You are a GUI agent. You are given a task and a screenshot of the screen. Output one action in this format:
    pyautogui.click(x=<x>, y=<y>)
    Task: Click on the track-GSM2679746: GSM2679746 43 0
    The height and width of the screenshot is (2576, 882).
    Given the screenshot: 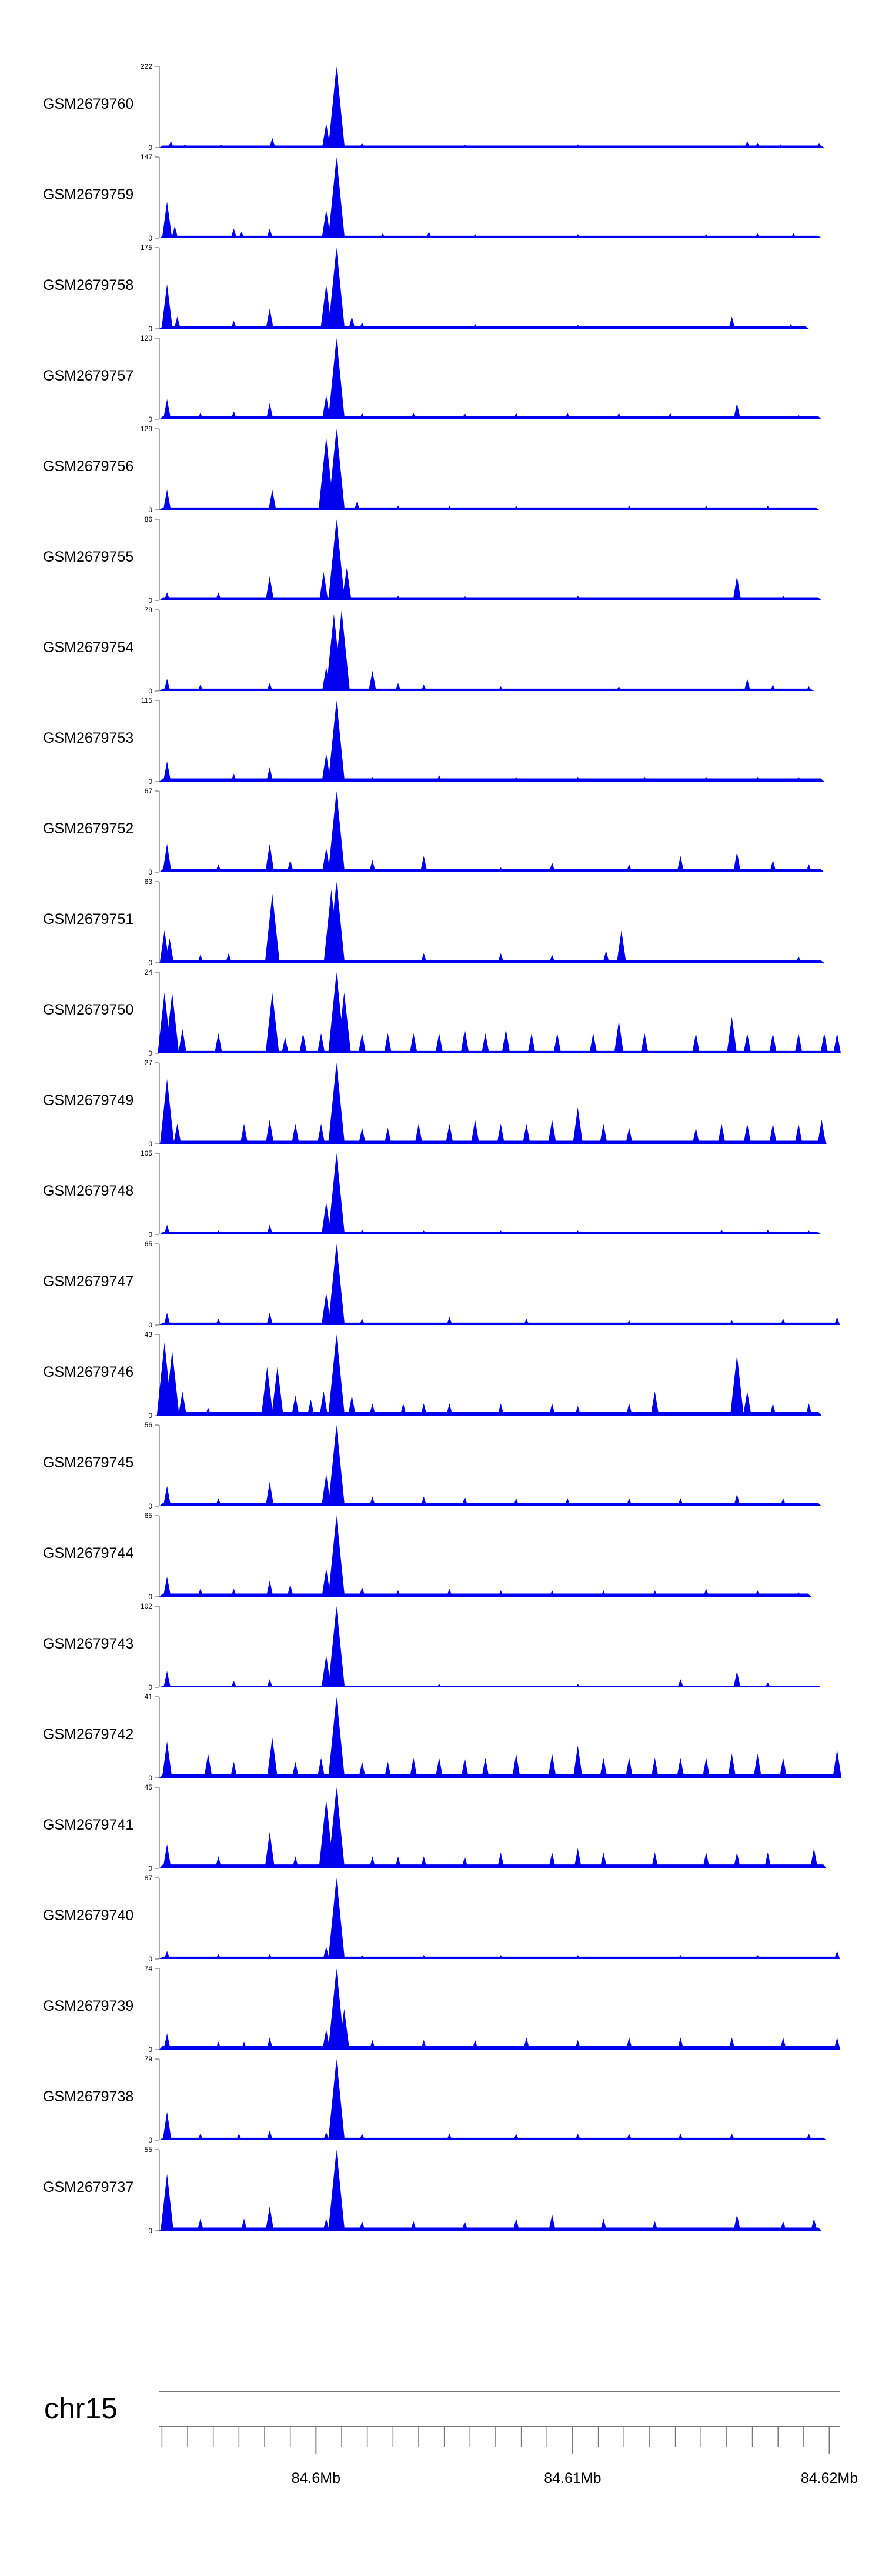 What is the action you would take?
    pyautogui.click(x=432, y=1375)
    